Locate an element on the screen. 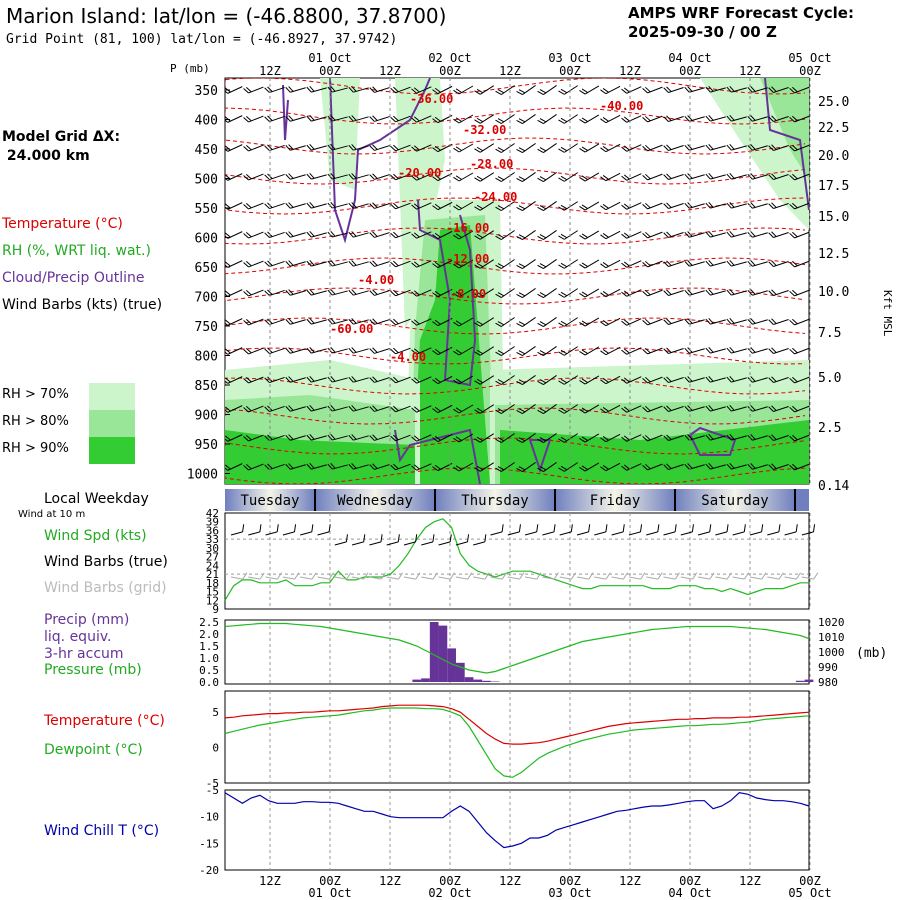 The height and width of the screenshot is (900, 900). precip-frame is located at coordinates (517, 652).